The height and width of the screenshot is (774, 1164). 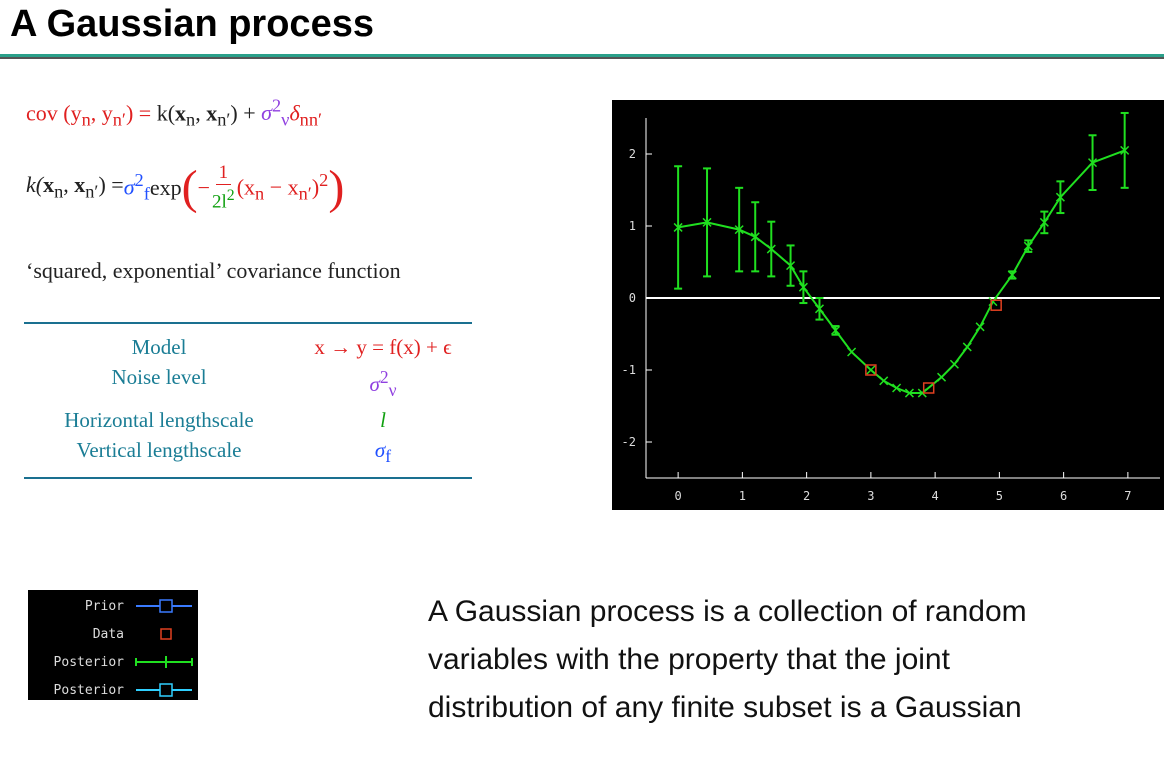 I want to click on row-value: l, so click(x=383, y=420).